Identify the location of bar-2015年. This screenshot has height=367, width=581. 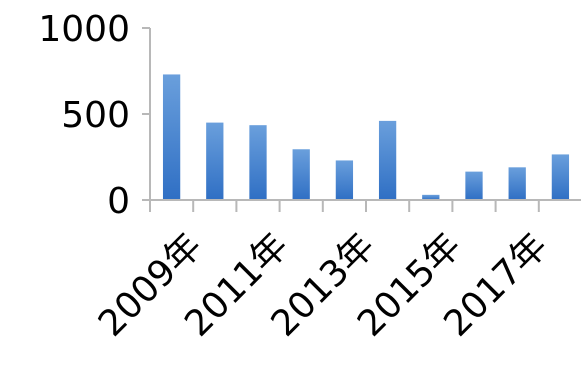
(431, 197).